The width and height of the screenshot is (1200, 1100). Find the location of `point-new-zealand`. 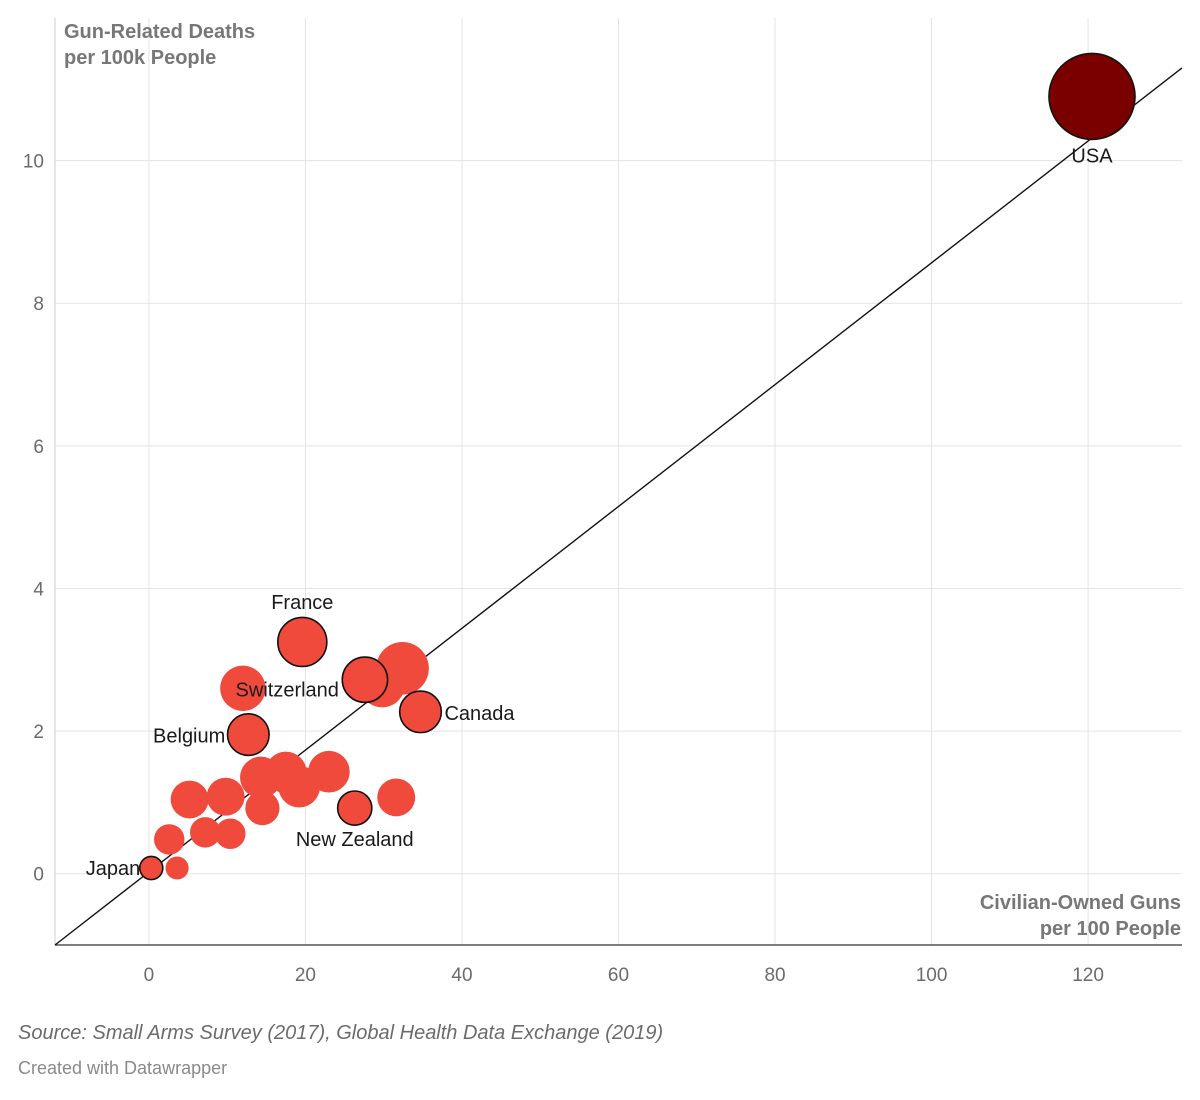

point-new-zealand is located at coordinates (354, 808).